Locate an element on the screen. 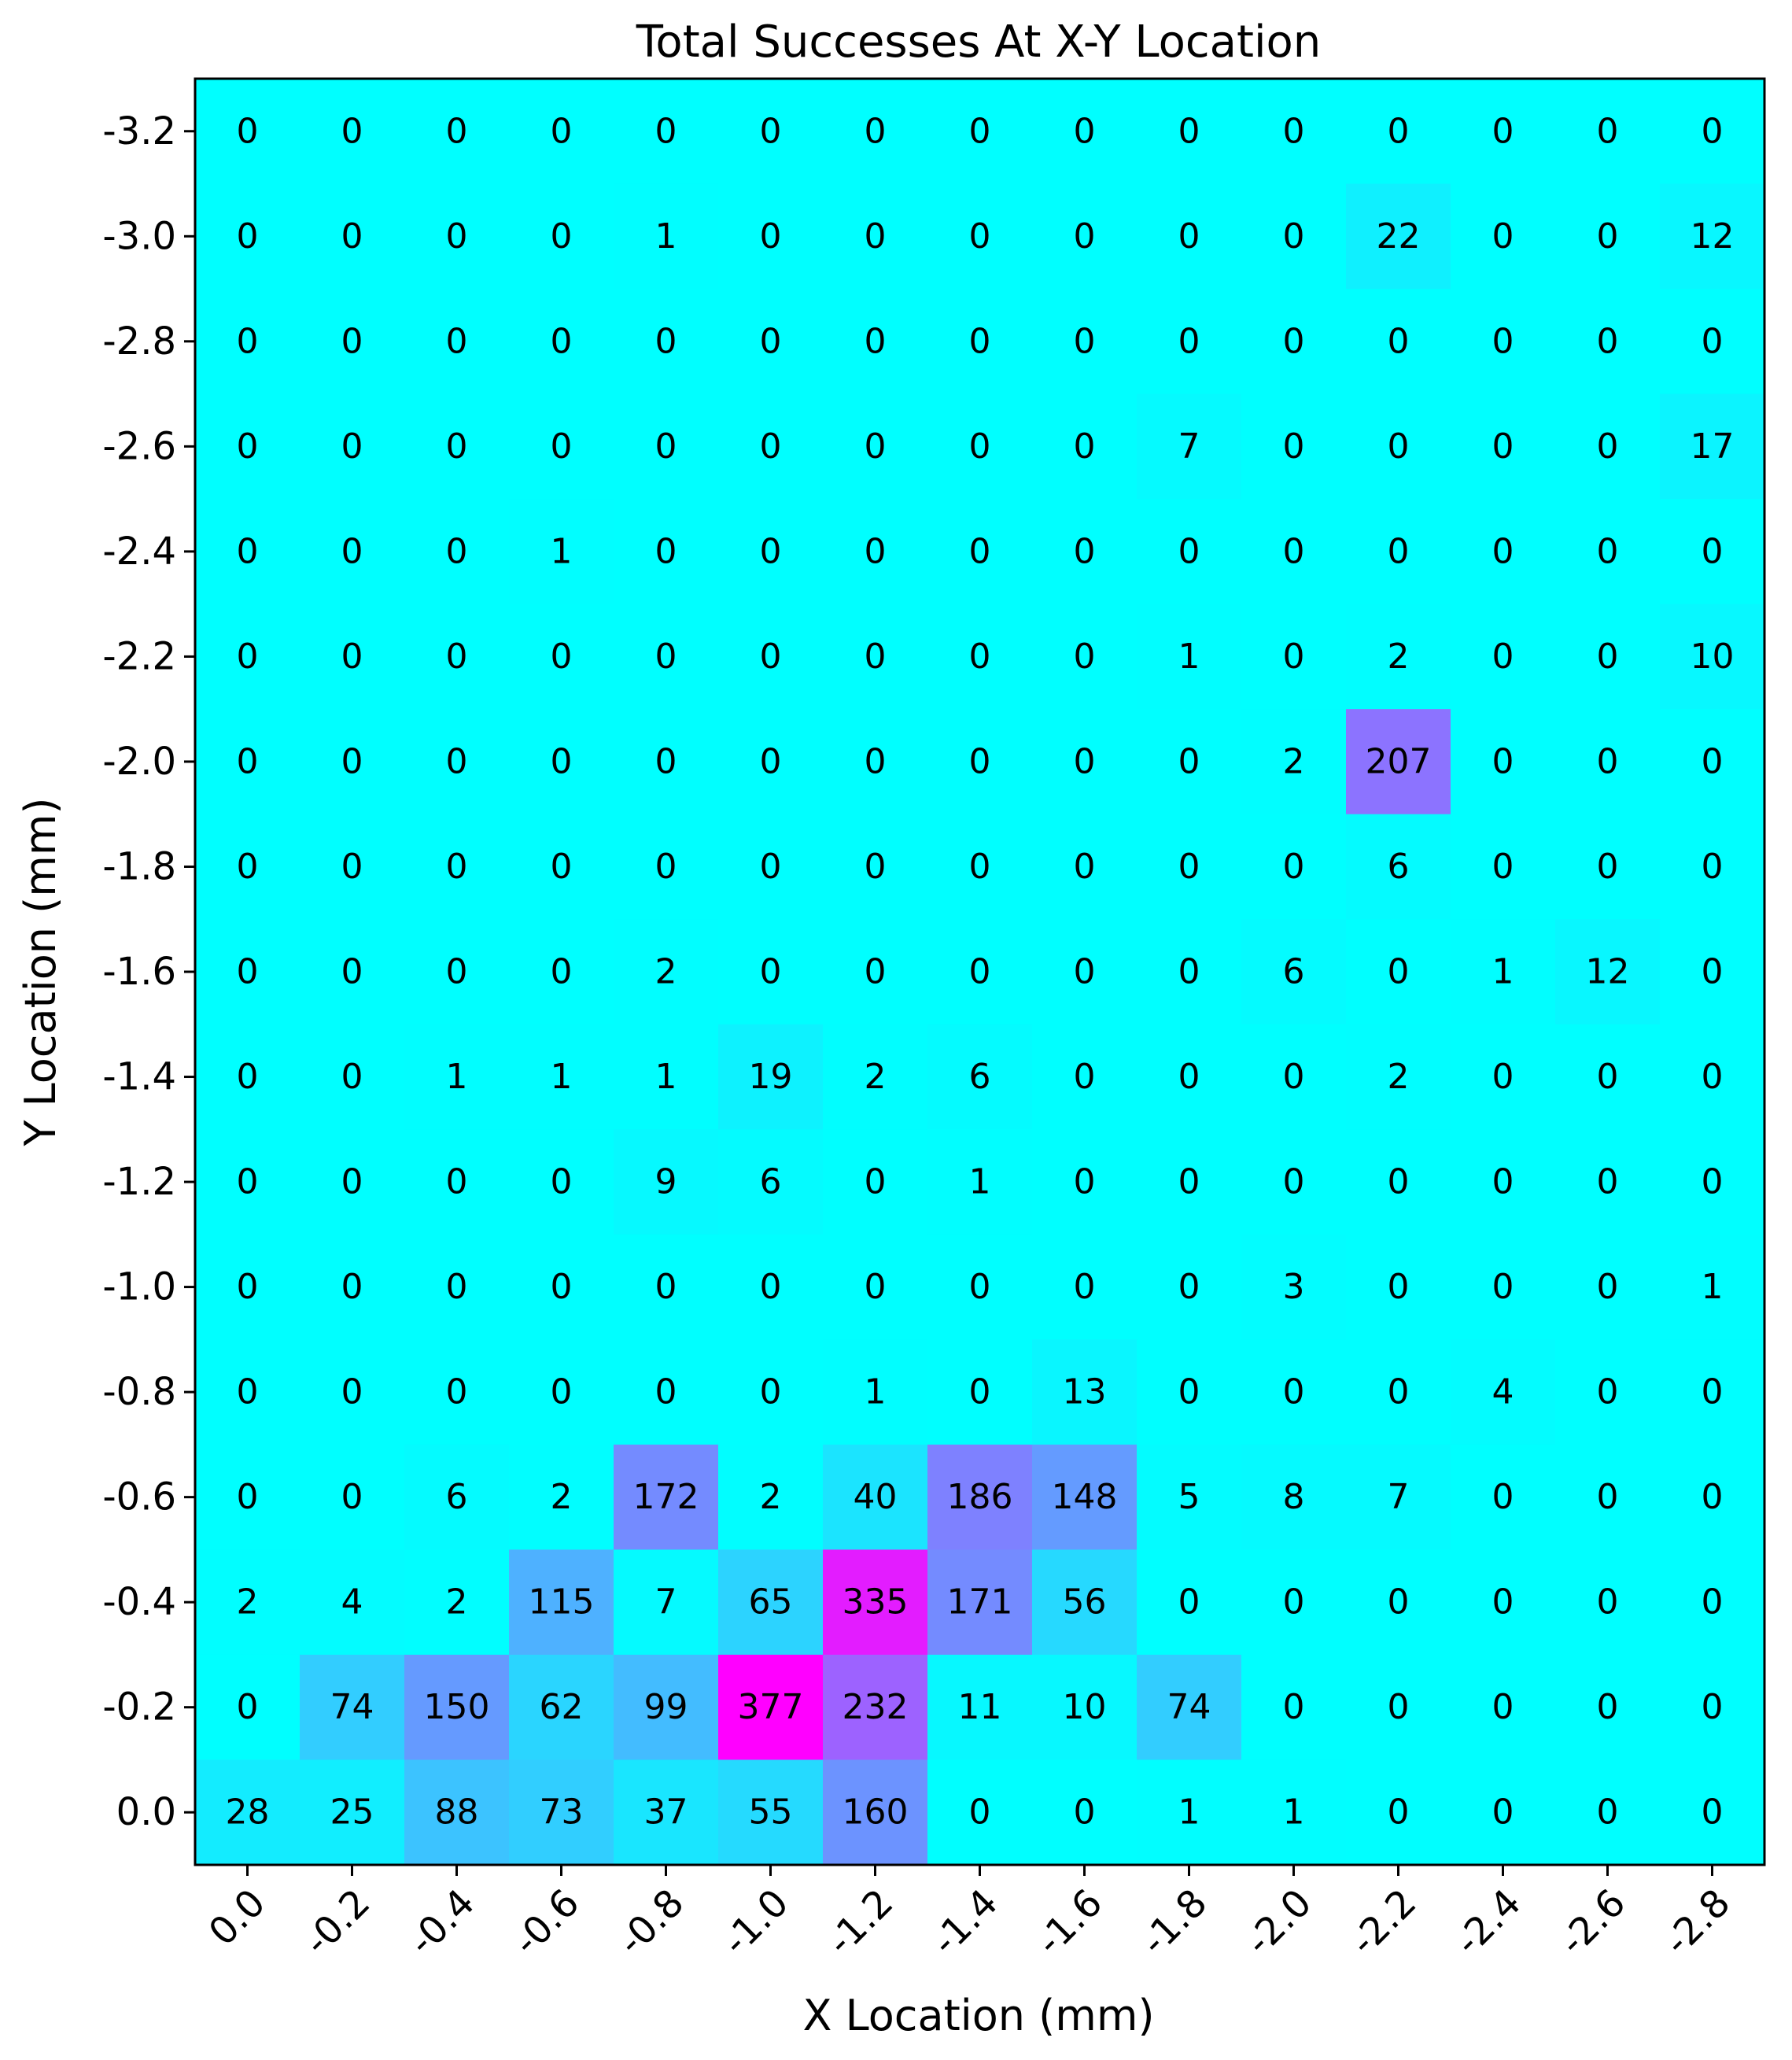 The height and width of the screenshot is (2060, 1792). y-tick-label: -2.2 is located at coordinates (139, 656).